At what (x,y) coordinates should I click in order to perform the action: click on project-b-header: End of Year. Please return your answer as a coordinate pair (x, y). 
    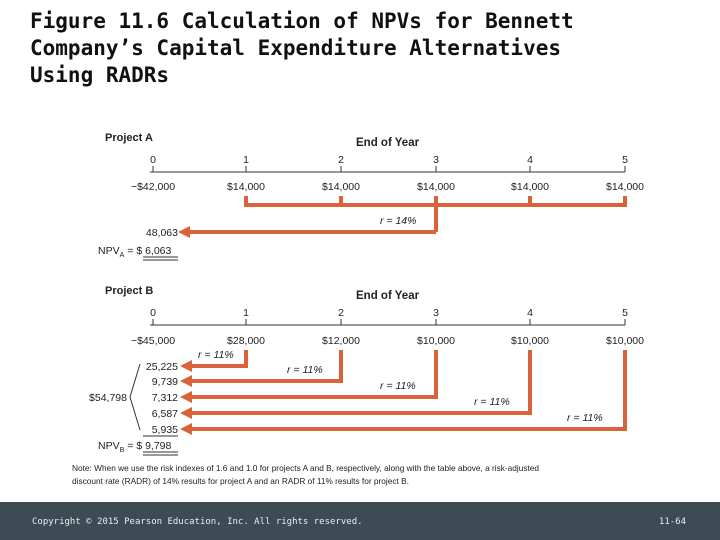
    Looking at the image, I should click on (388, 296).